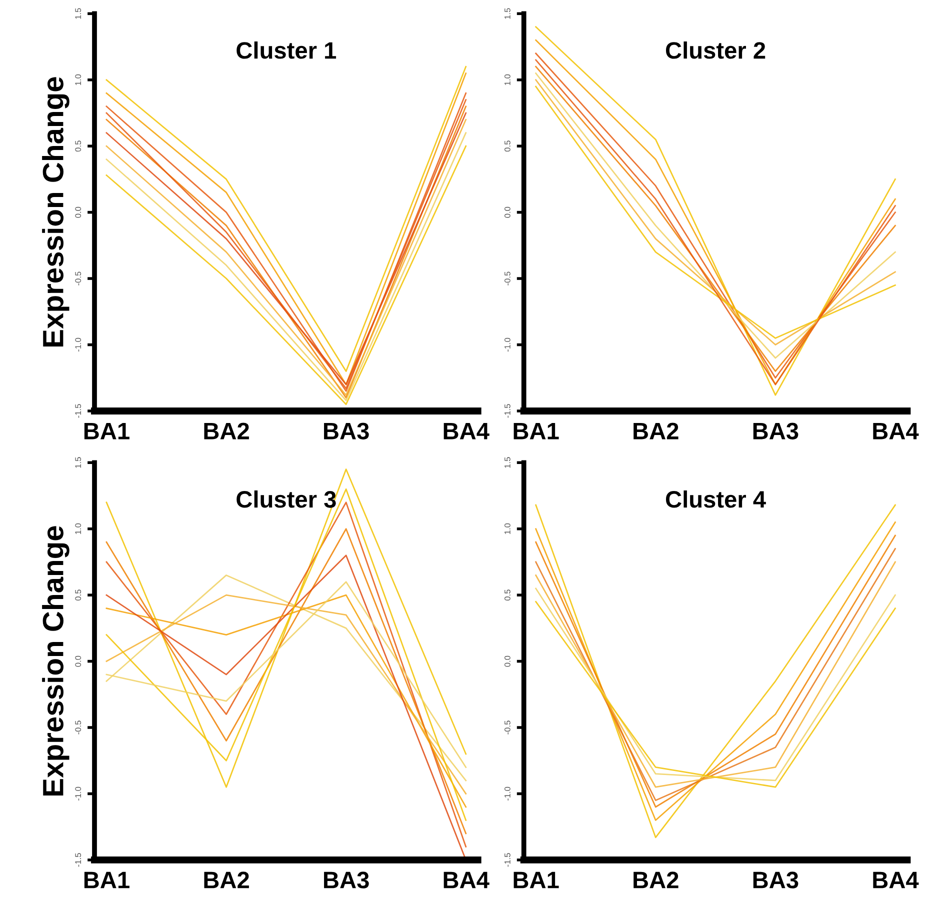 The width and height of the screenshot is (945, 910). Describe the element at coordinates (716, 499) in the screenshot. I see `text: Cluster 4` at that location.